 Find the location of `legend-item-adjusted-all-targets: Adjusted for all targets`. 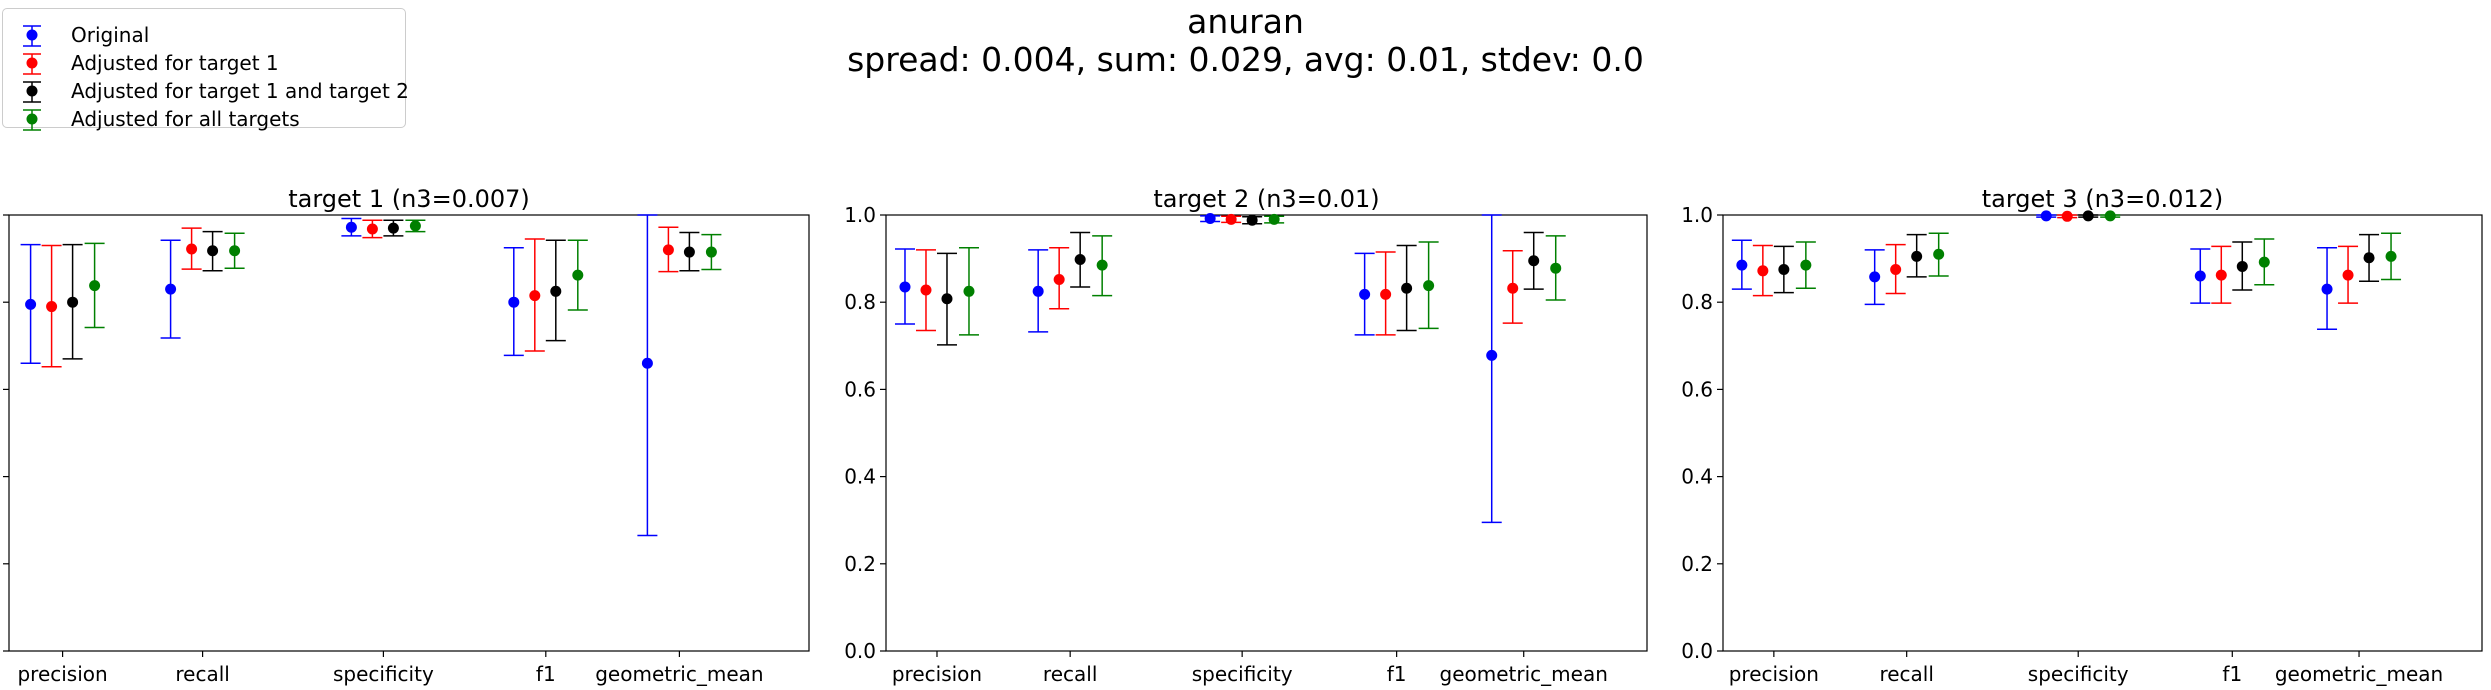

legend-item-adjusted-all-targets: Adjusted for all targets is located at coordinates (203, 119).